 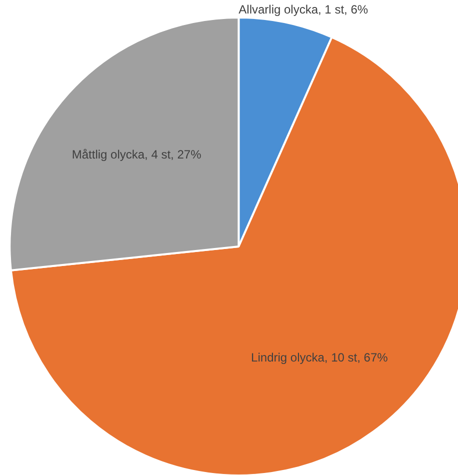 What do you see at coordinates (137, 155) in the screenshot?
I see `slice-label: Måttlig olycka, 4 st, 27%` at bounding box center [137, 155].